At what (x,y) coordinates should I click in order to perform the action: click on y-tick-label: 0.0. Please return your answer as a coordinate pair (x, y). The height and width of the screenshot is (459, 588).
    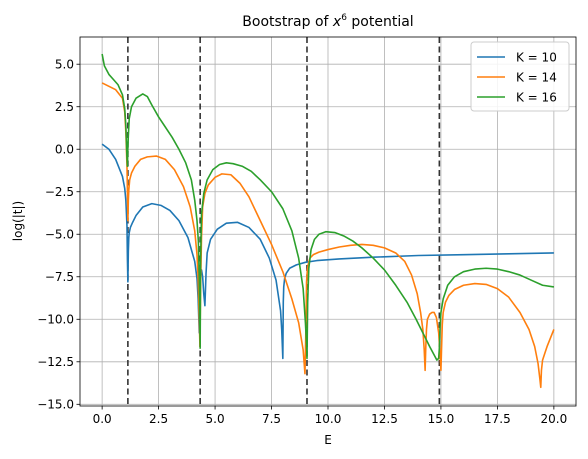
    Looking at the image, I should click on (64, 150).